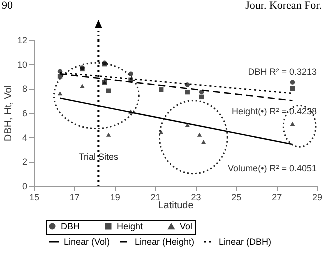  I want to click on legend-label: Linear (DBH), so click(245, 242).